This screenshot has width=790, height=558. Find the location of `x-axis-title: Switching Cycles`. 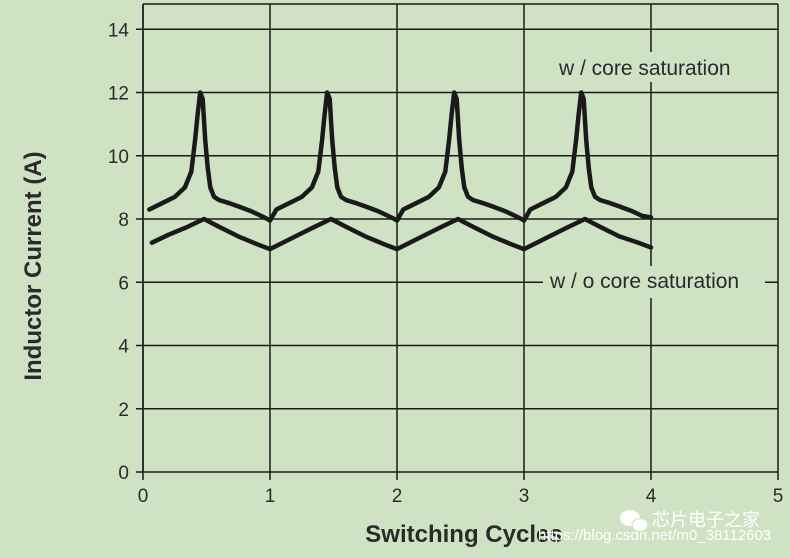

x-axis-title: Switching Cycles is located at coordinates (463, 534).